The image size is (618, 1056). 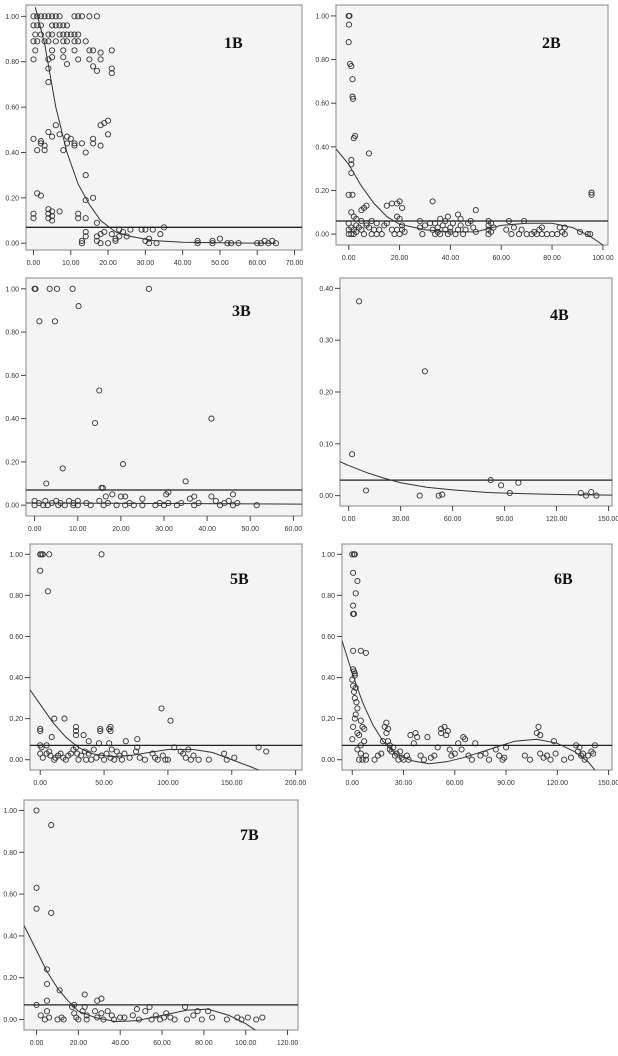 I want to click on panel-label: 1B, so click(x=233, y=43).